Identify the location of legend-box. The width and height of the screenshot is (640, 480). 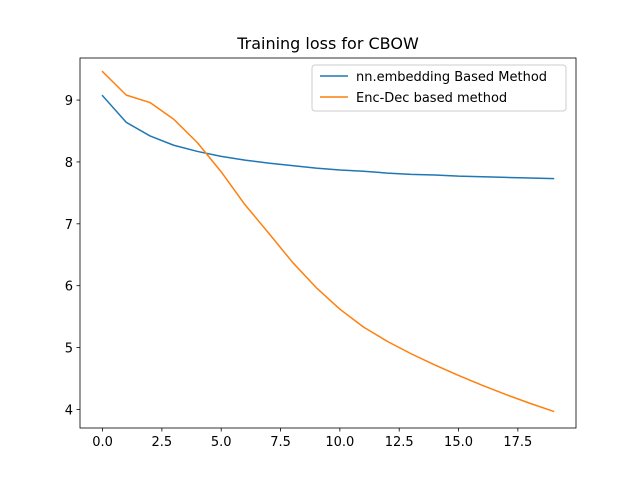
(439, 88).